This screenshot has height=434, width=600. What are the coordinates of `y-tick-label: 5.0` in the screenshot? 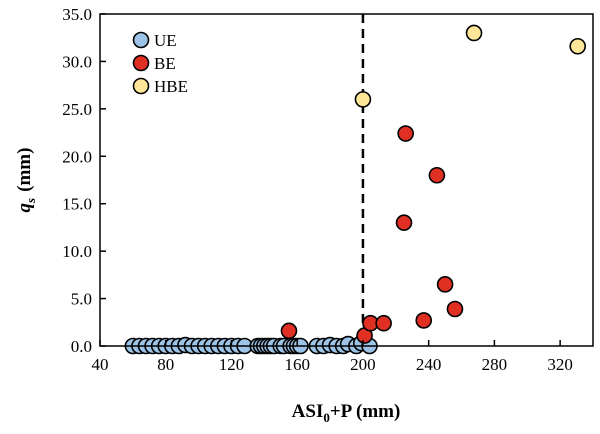 It's located at (81, 299).